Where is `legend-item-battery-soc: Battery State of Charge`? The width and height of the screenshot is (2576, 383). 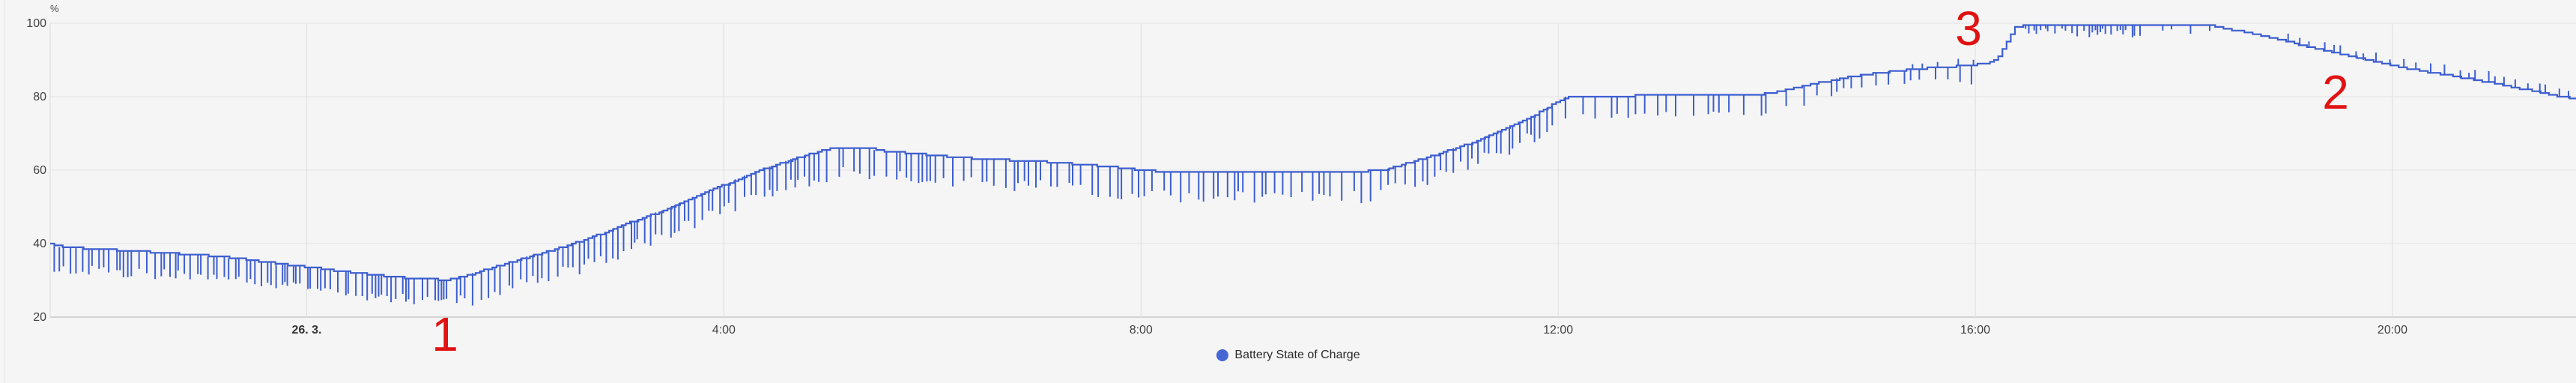
legend-item-battery-soc: Battery State of Charge is located at coordinates (1288, 355).